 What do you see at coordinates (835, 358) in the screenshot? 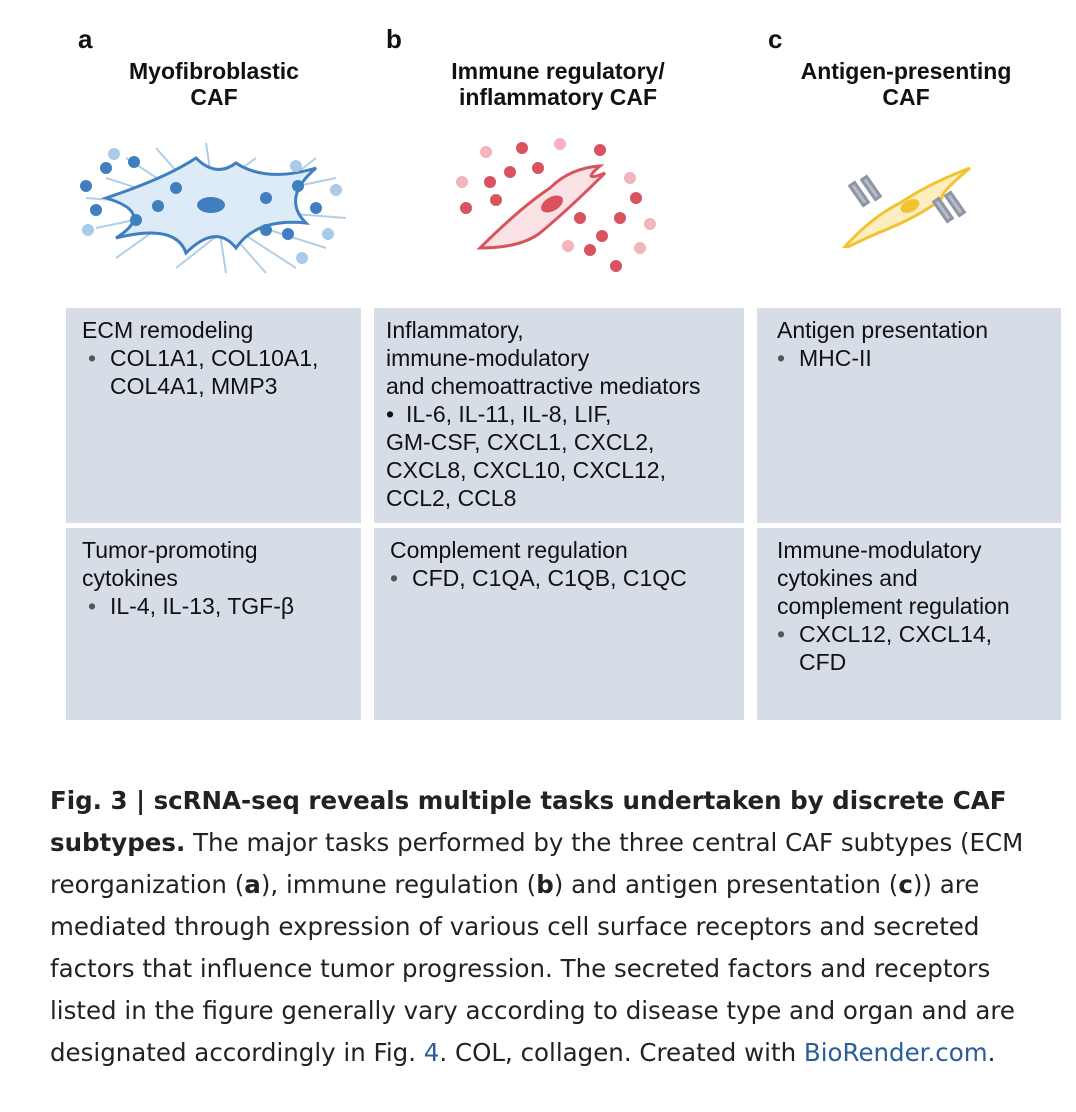
I see `bullet-text: MHC-II` at bounding box center [835, 358].